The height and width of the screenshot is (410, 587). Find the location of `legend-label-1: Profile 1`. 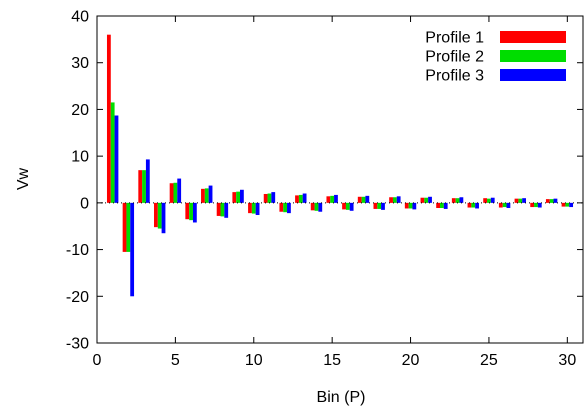

legend-label-1: Profile 1 is located at coordinates (454, 38).